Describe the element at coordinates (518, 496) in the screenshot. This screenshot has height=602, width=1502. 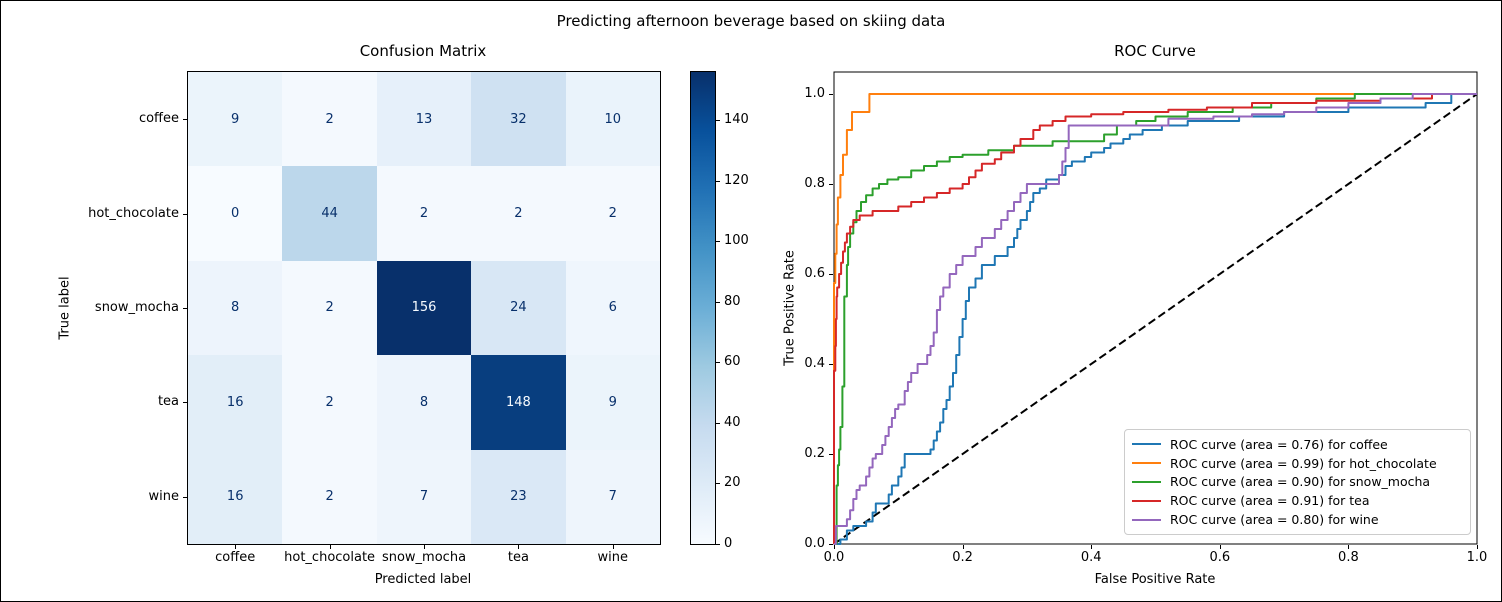
I see `cm-cell-wine-tea: 23` at that location.